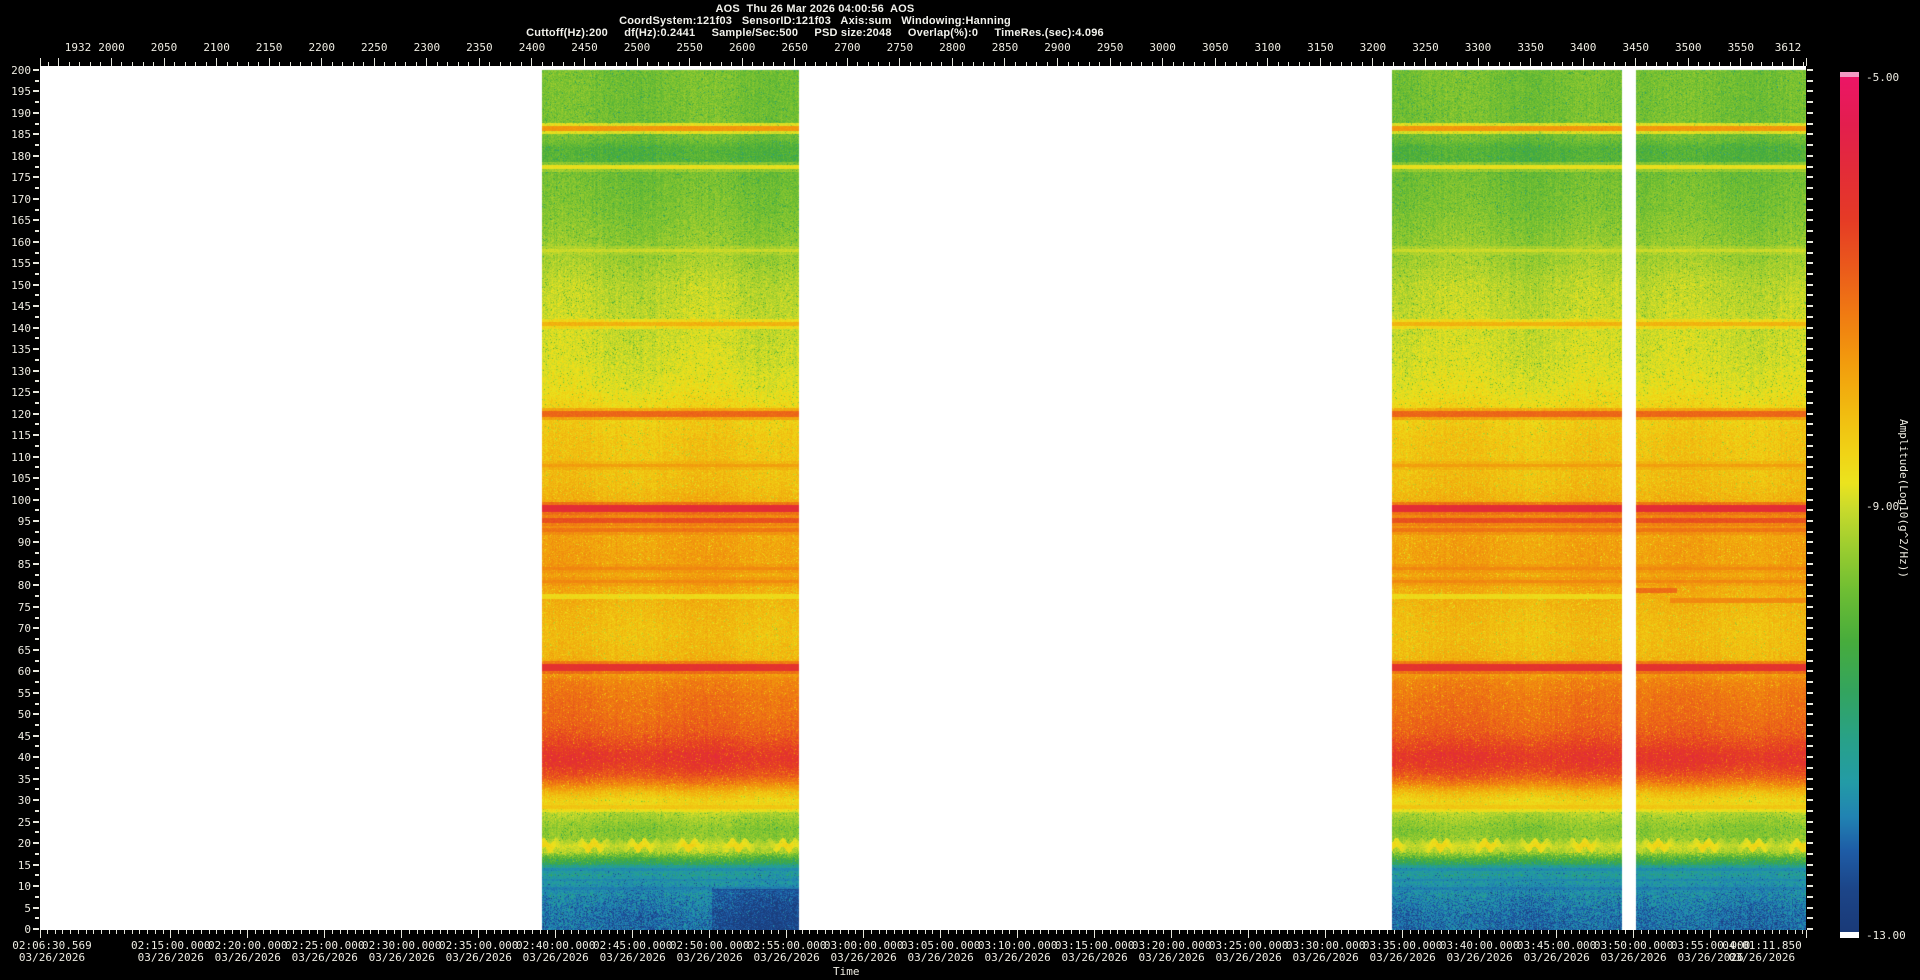 The width and height of the screenshot is (1920, 980). Describe the element at coordinates (555, 945) in the screenshot. I see `time-tick-label: 02:40:00.000` at that location.